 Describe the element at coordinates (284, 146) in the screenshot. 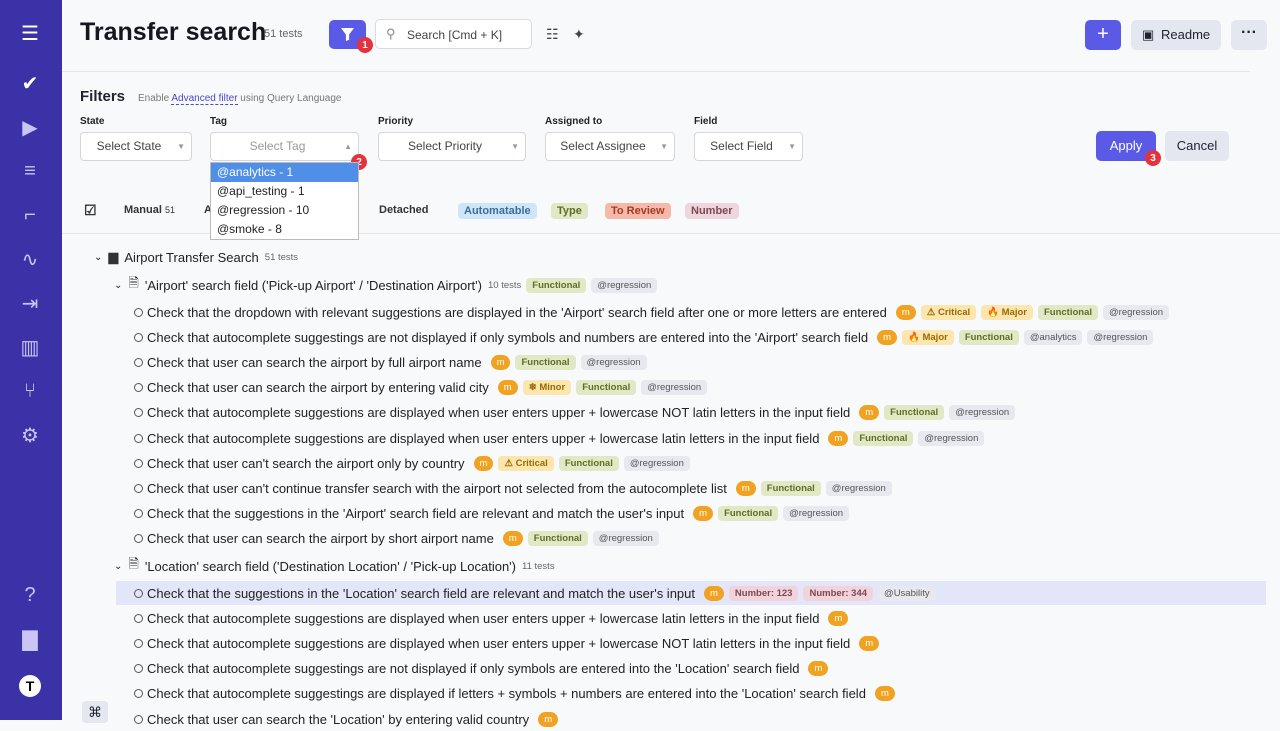

I see `tag-select: Select Tag ▲` at that location.